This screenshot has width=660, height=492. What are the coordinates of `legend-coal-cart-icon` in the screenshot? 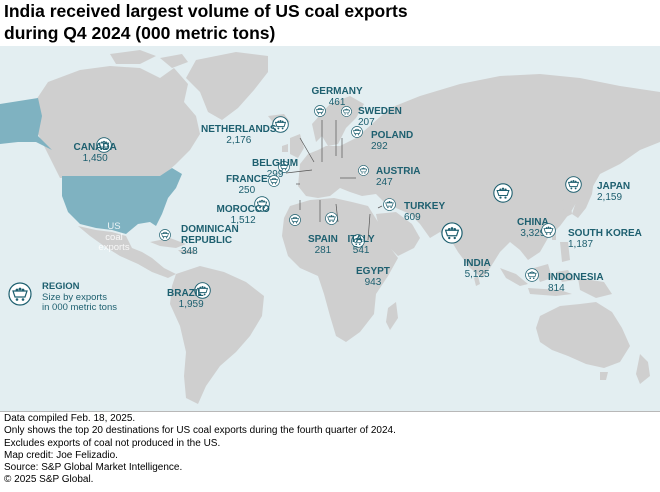 It's located at (20, 294).